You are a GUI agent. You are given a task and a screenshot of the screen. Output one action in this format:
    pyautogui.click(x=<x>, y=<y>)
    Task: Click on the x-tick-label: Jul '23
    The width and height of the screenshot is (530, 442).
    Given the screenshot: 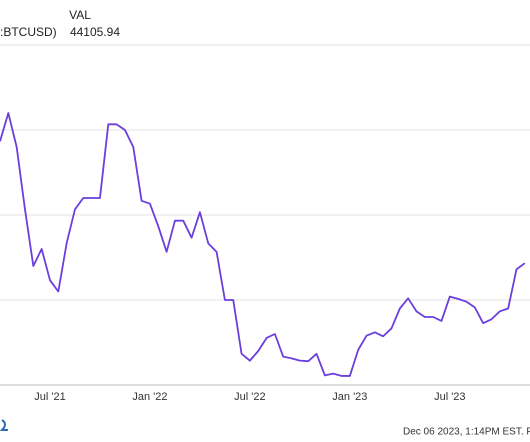 What is the action you would take?
    pyautogui.click(x=449, y=397)
    